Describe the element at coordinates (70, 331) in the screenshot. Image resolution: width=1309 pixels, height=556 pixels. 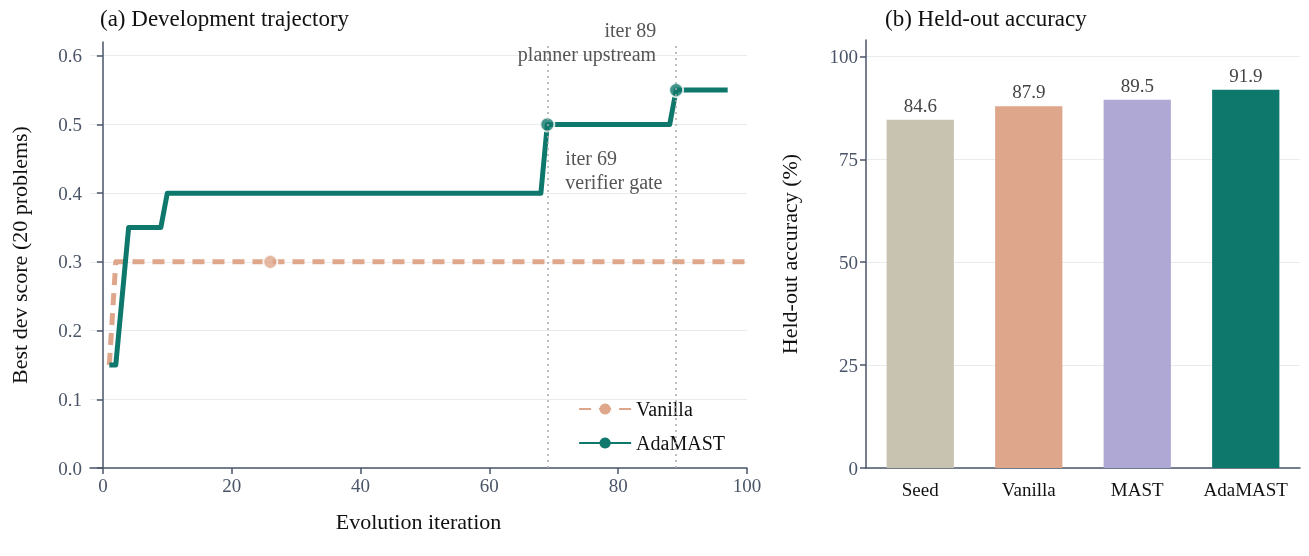
I see `y-tick-label: 0.2` at that location.